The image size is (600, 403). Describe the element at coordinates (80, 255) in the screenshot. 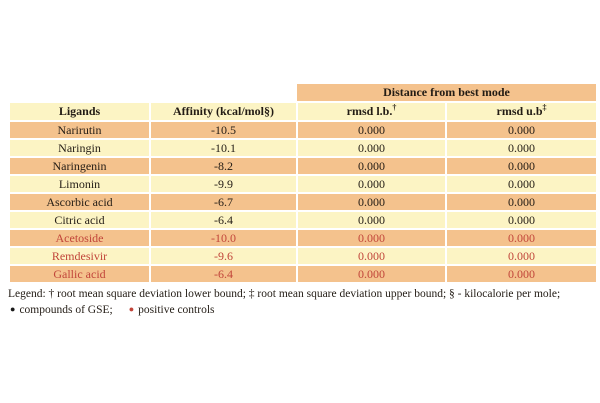

I see `ligand-cell: Remdesivir` at that location.